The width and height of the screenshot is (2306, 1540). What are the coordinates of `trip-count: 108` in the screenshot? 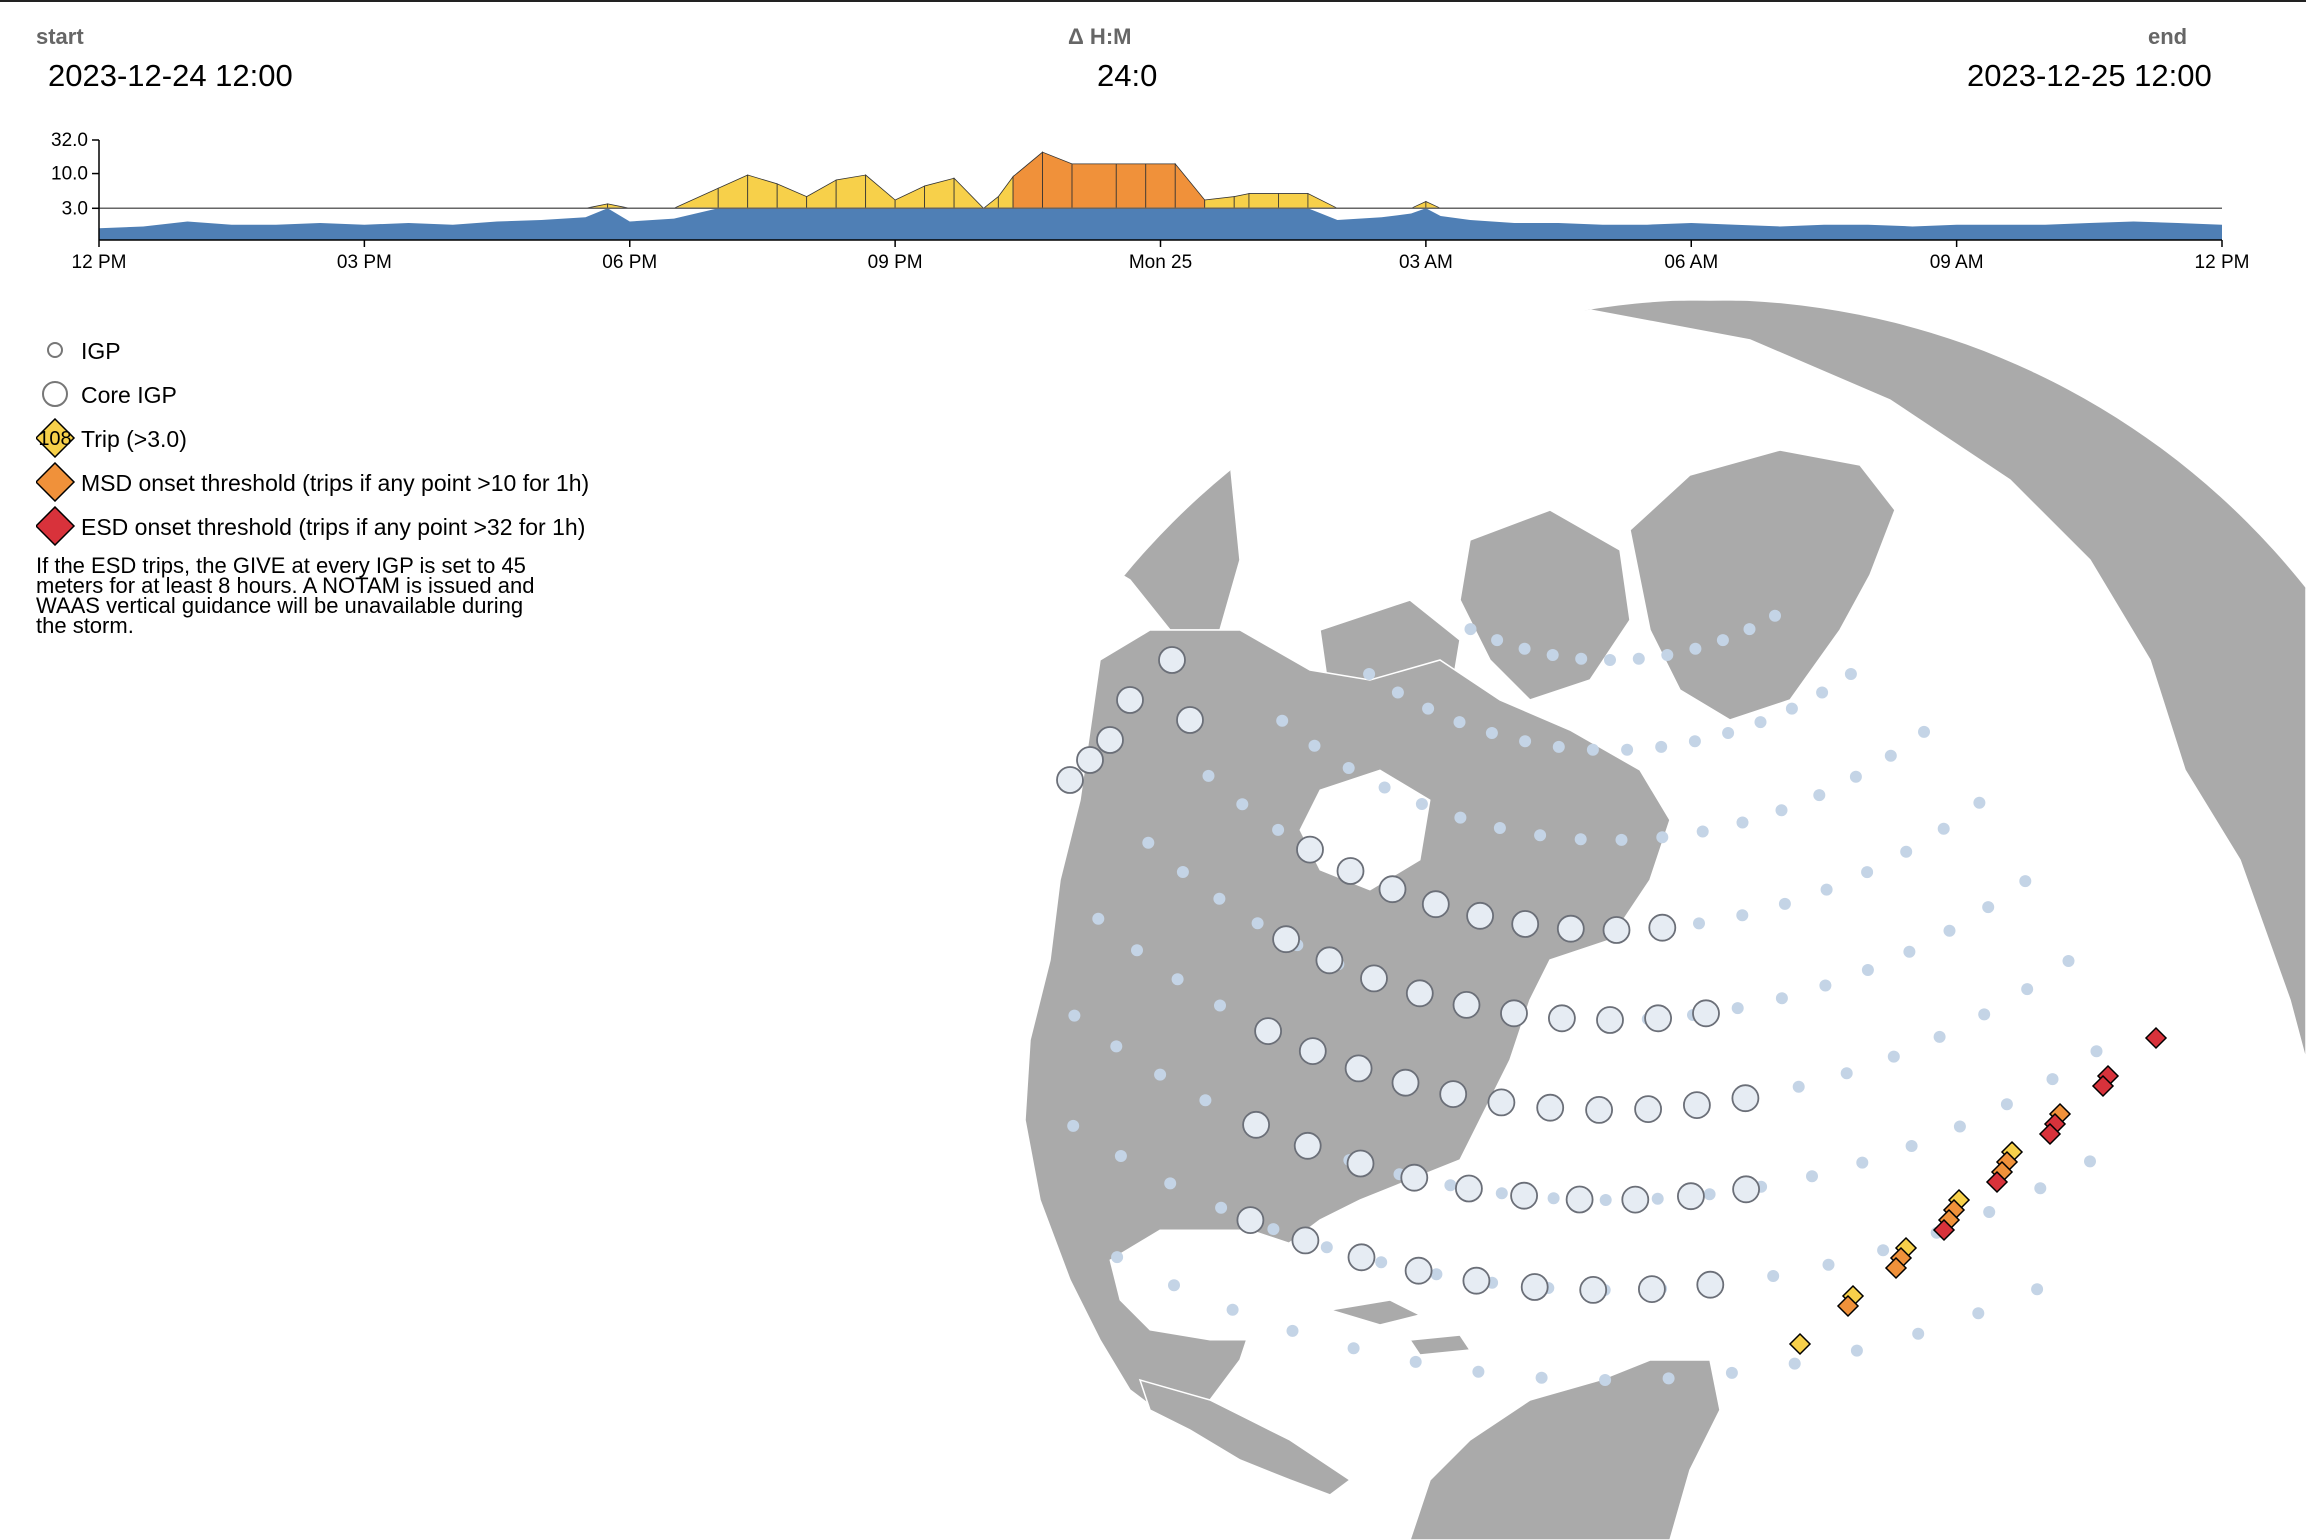 It's located at (54, 439).